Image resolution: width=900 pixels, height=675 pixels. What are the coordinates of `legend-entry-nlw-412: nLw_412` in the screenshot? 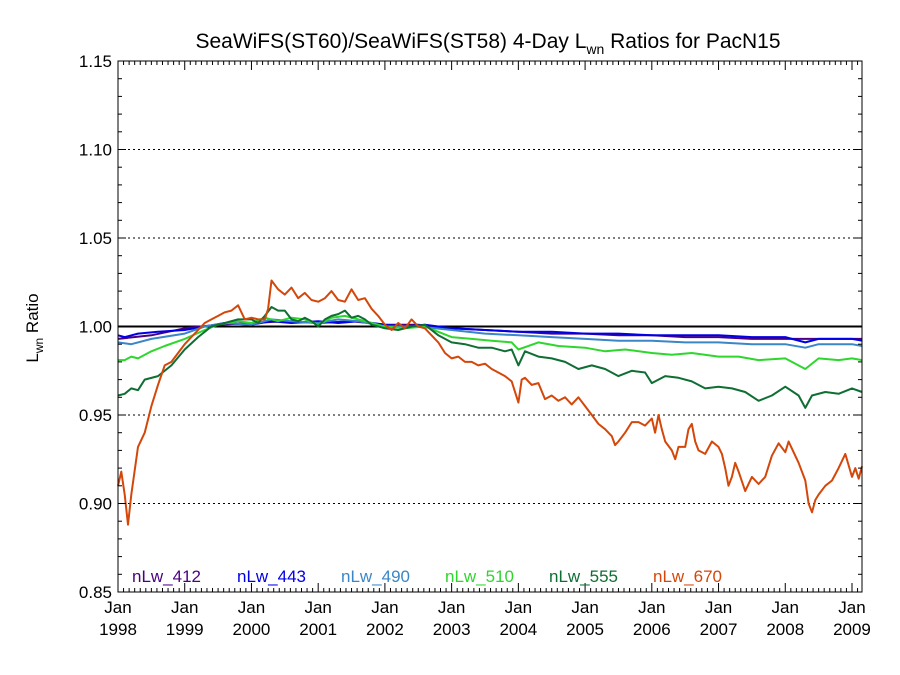 It's located at (166, 576).